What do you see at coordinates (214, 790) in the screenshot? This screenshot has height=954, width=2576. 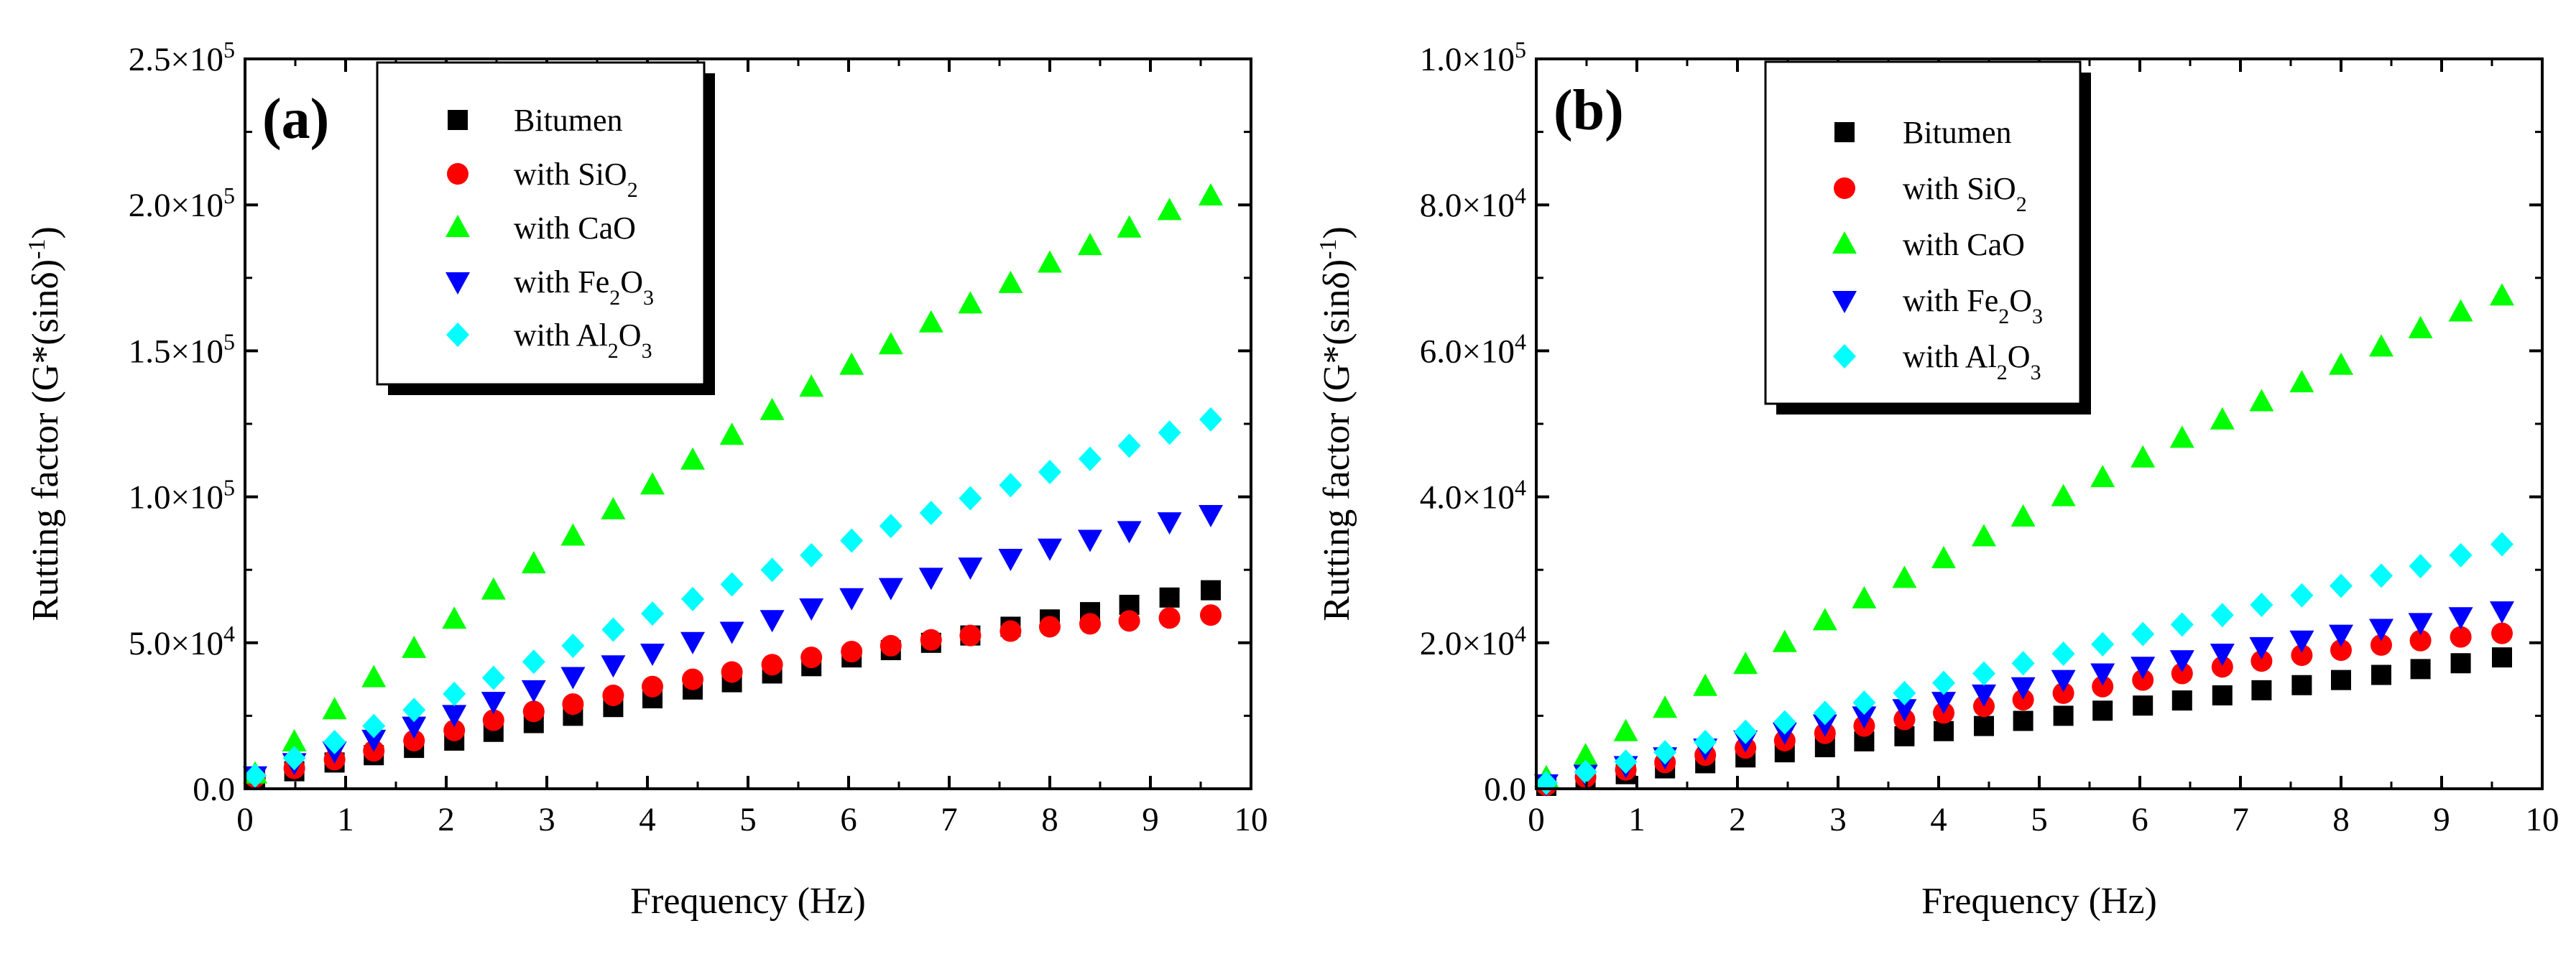 I see `panel-a-y-tick-label: 0.0` at bounding box center [214, 790].